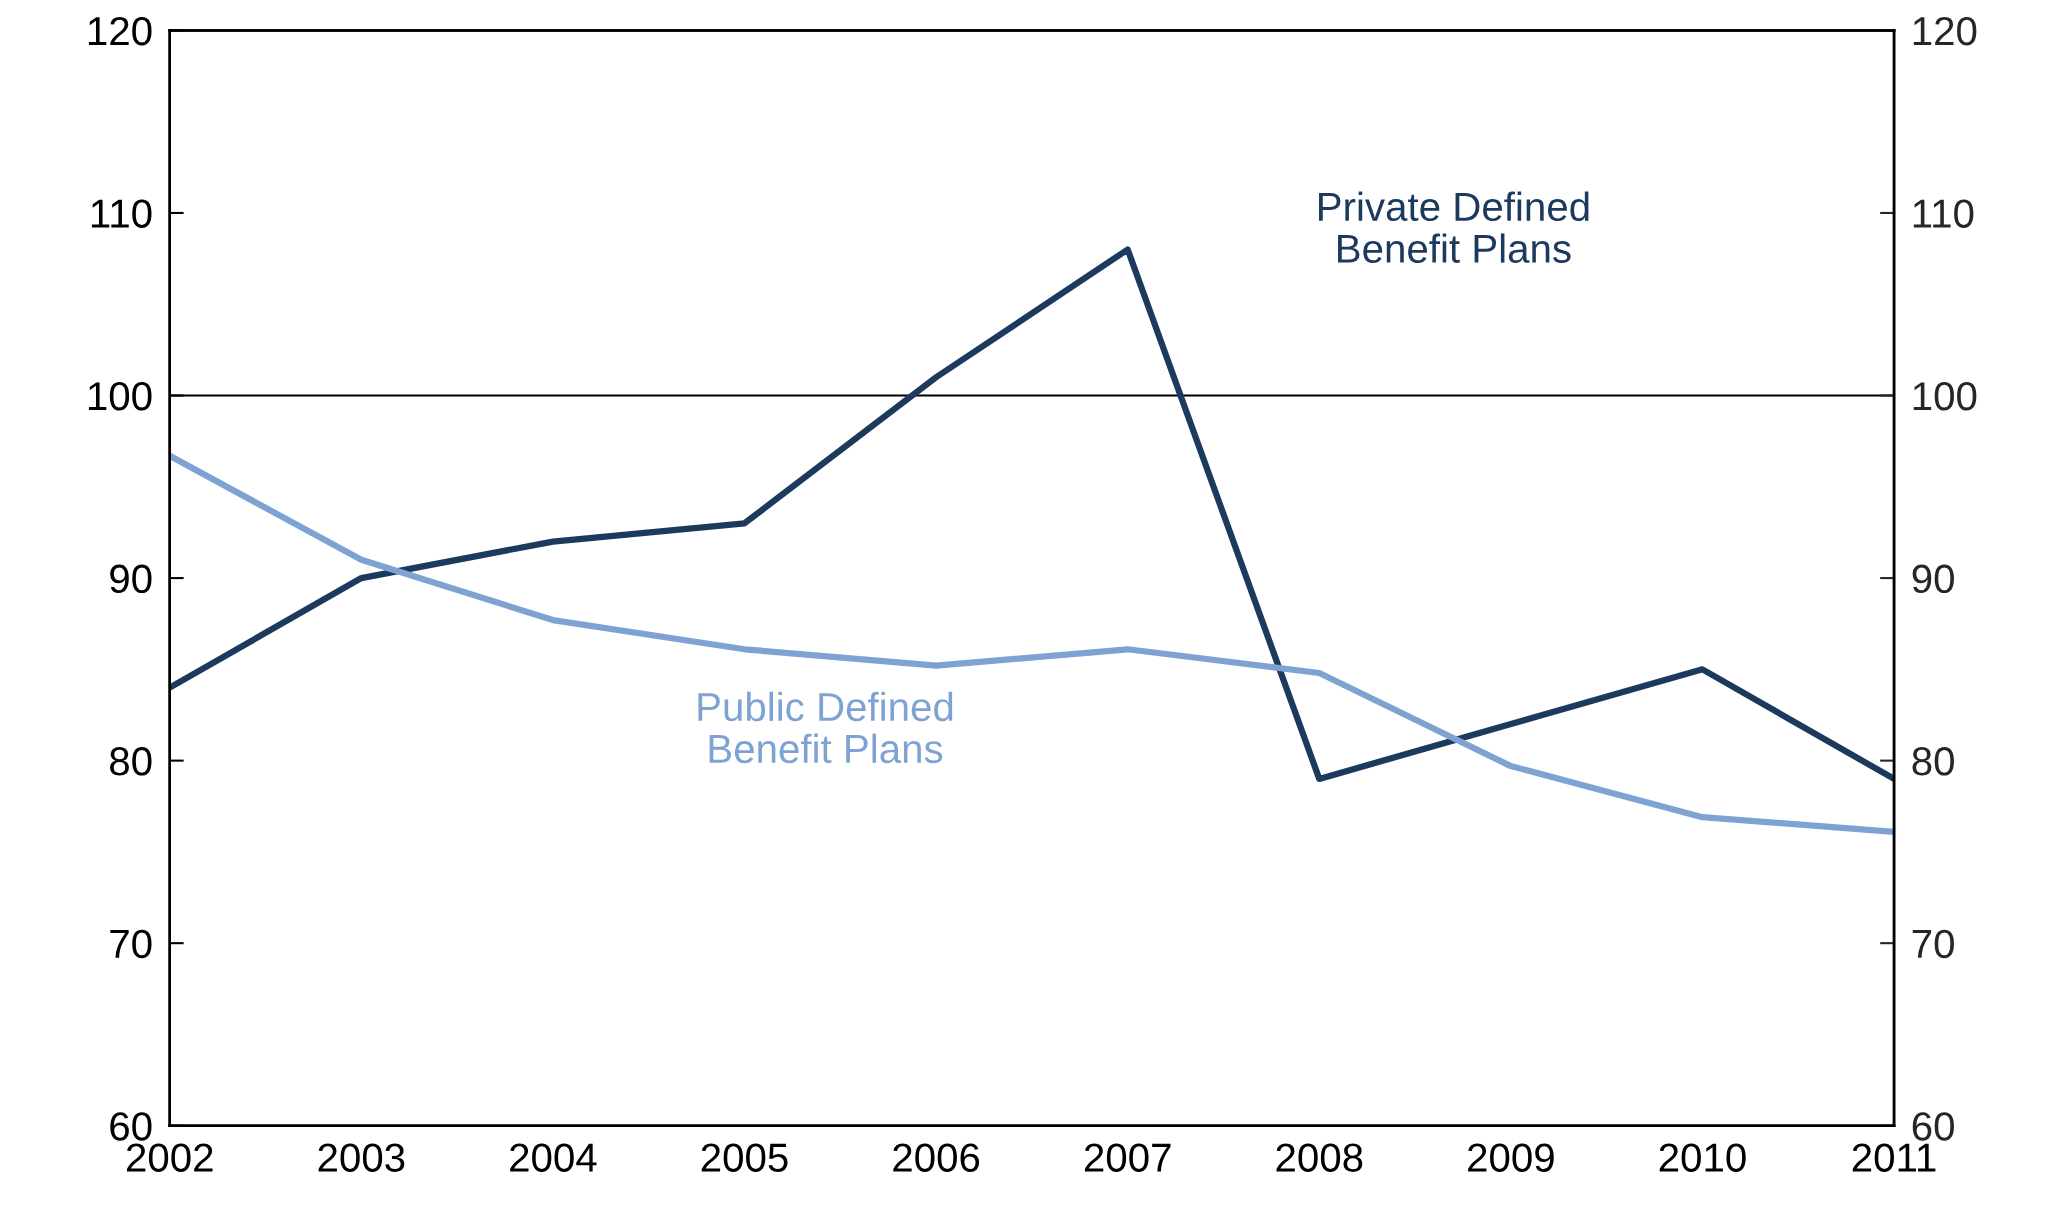 The width and height of the screenshot is (2070, 1217). What do you see at coordinates (1943, 213) in the screenshot?
I see `y2-tick-label: 110` at bounding box center [1943, 213].